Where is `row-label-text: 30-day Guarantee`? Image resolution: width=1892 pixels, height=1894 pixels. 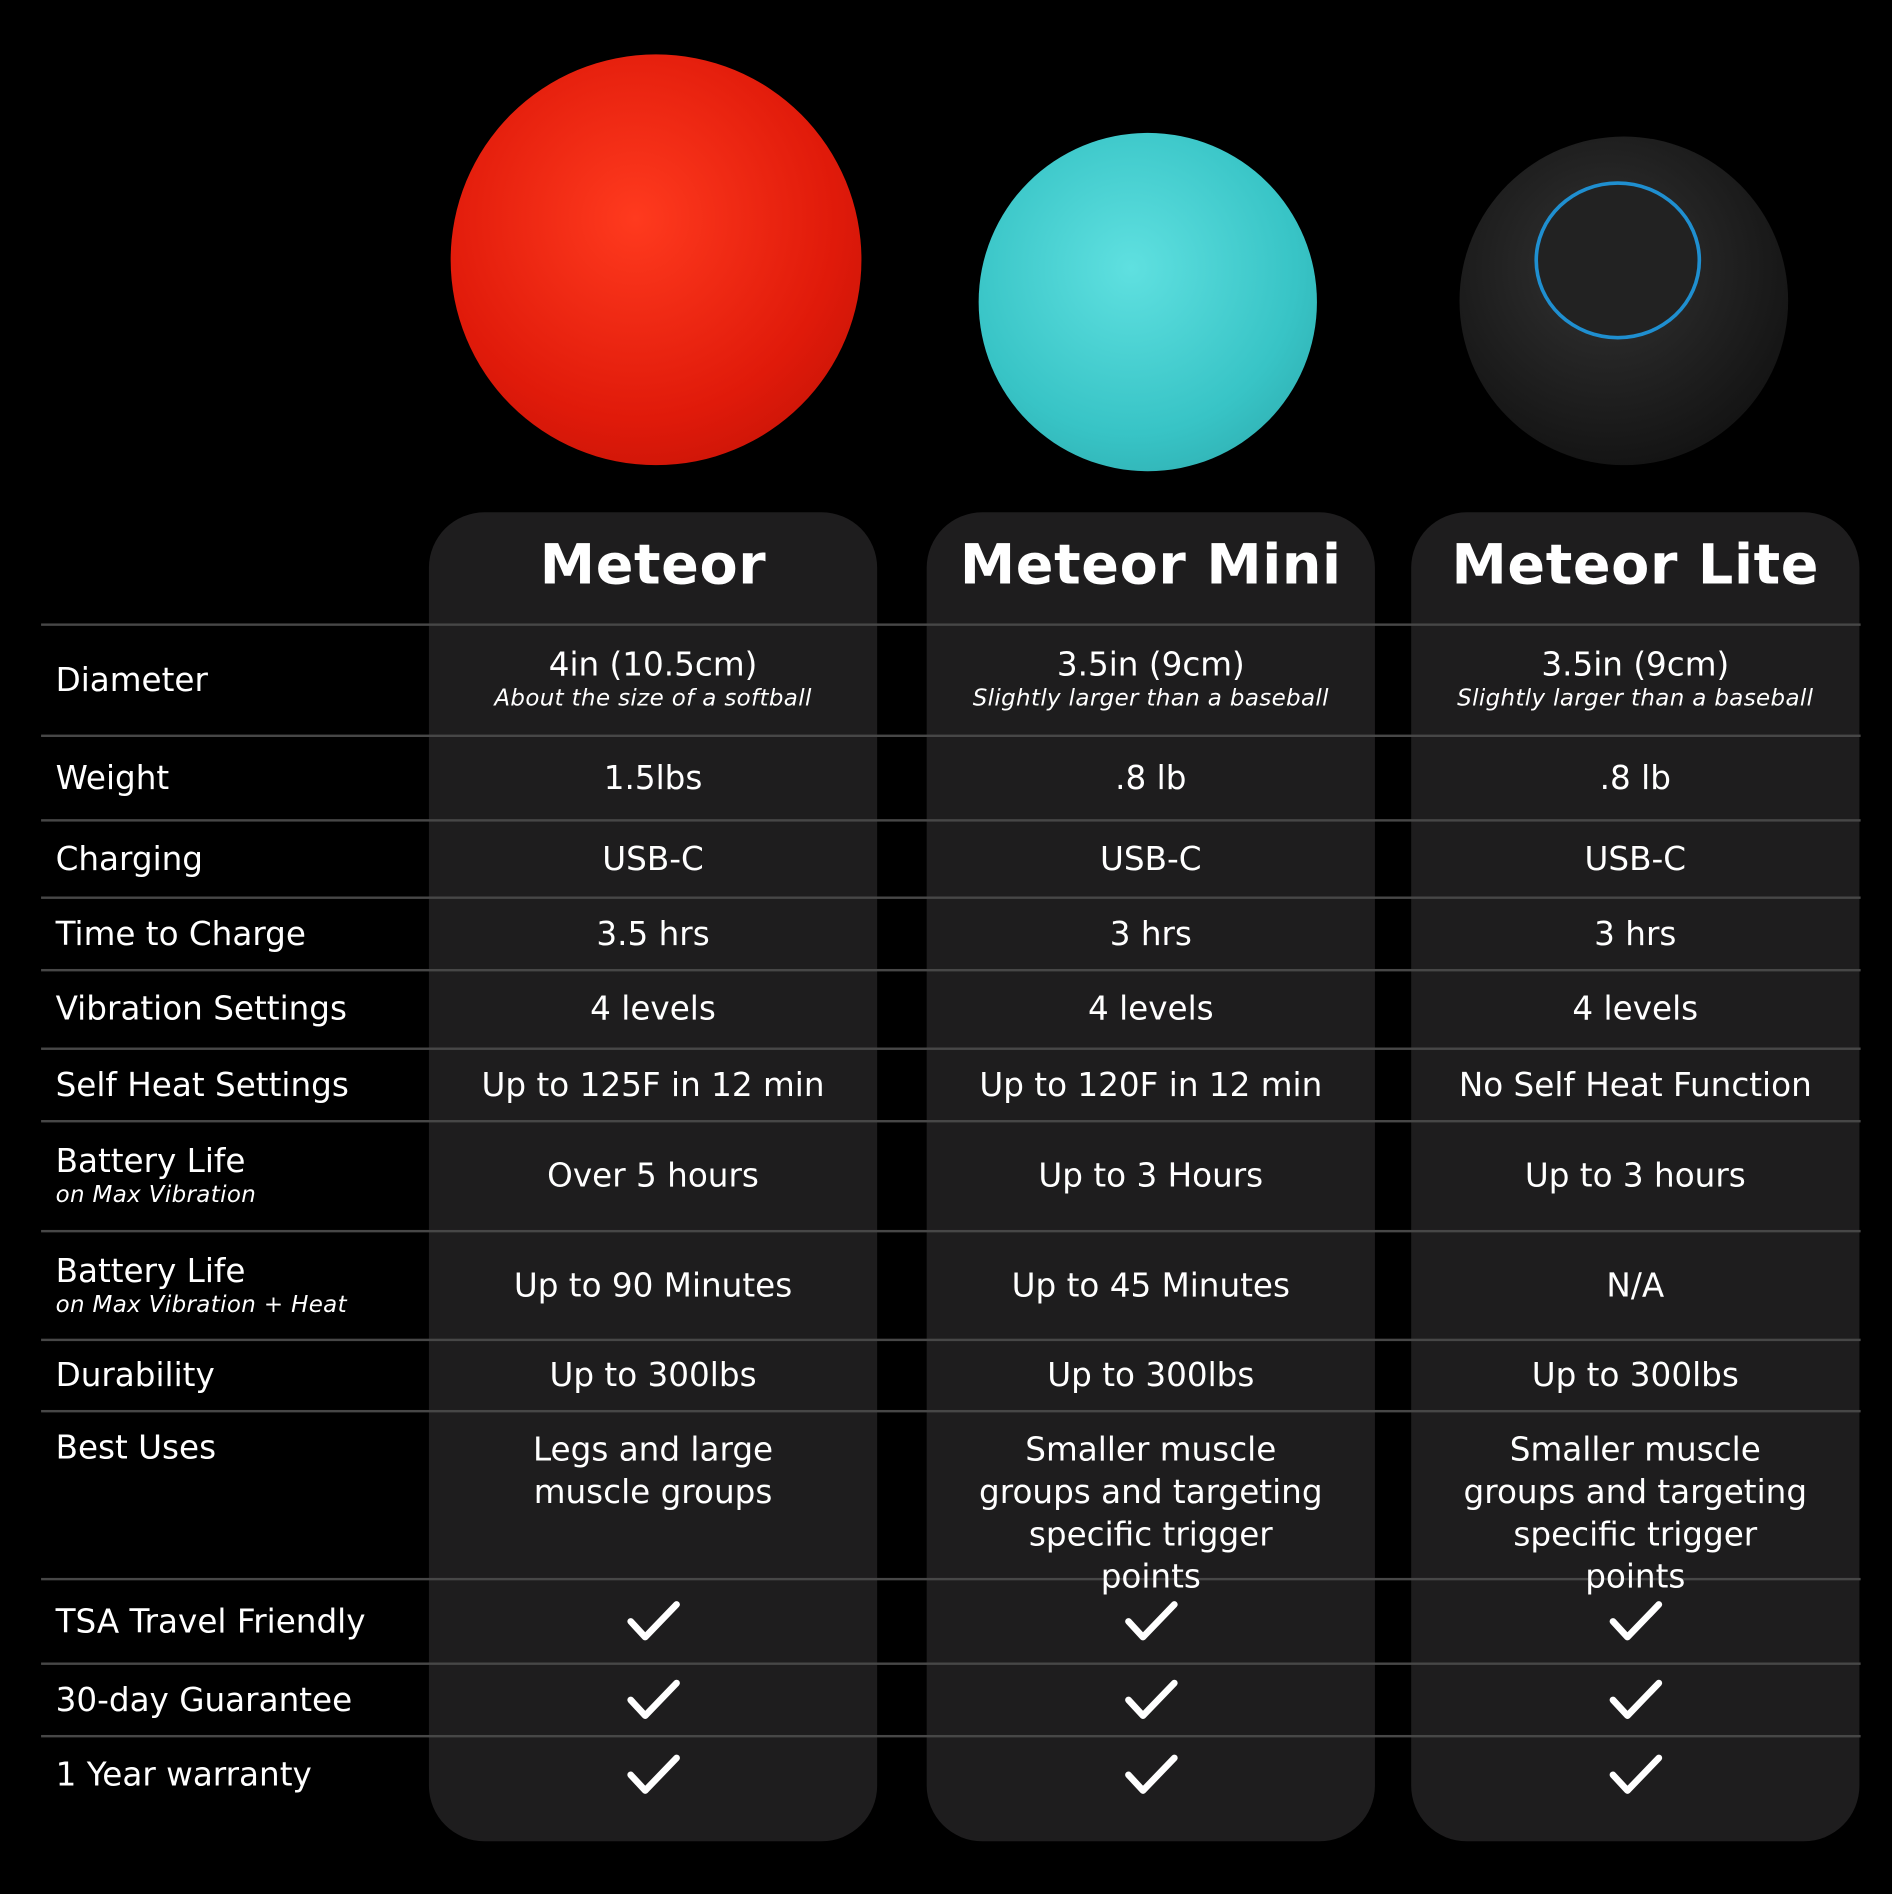 row-label-text: 30-day Guarantee is located at coordinates (204, 1700).